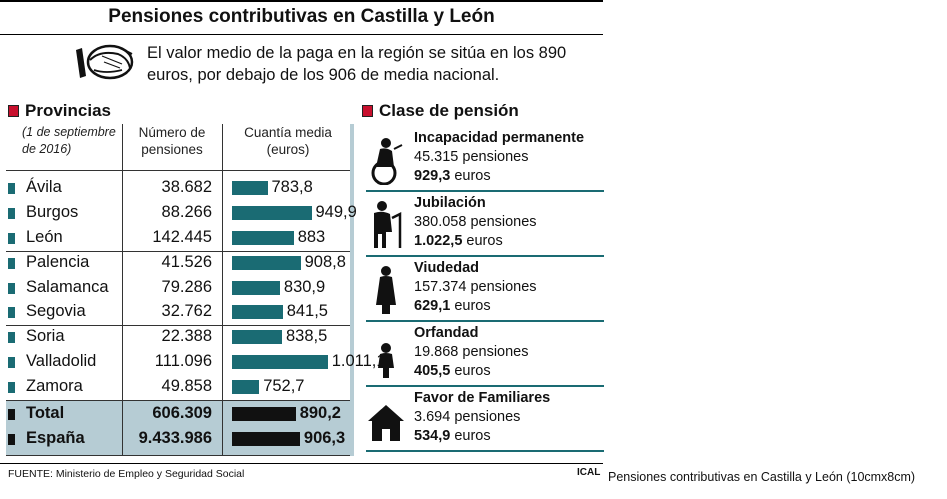 Image resolution: width=947 pixels, height=499 pixels. I want to click on table-row: Total 606.309 890,2, so click(176, 414).